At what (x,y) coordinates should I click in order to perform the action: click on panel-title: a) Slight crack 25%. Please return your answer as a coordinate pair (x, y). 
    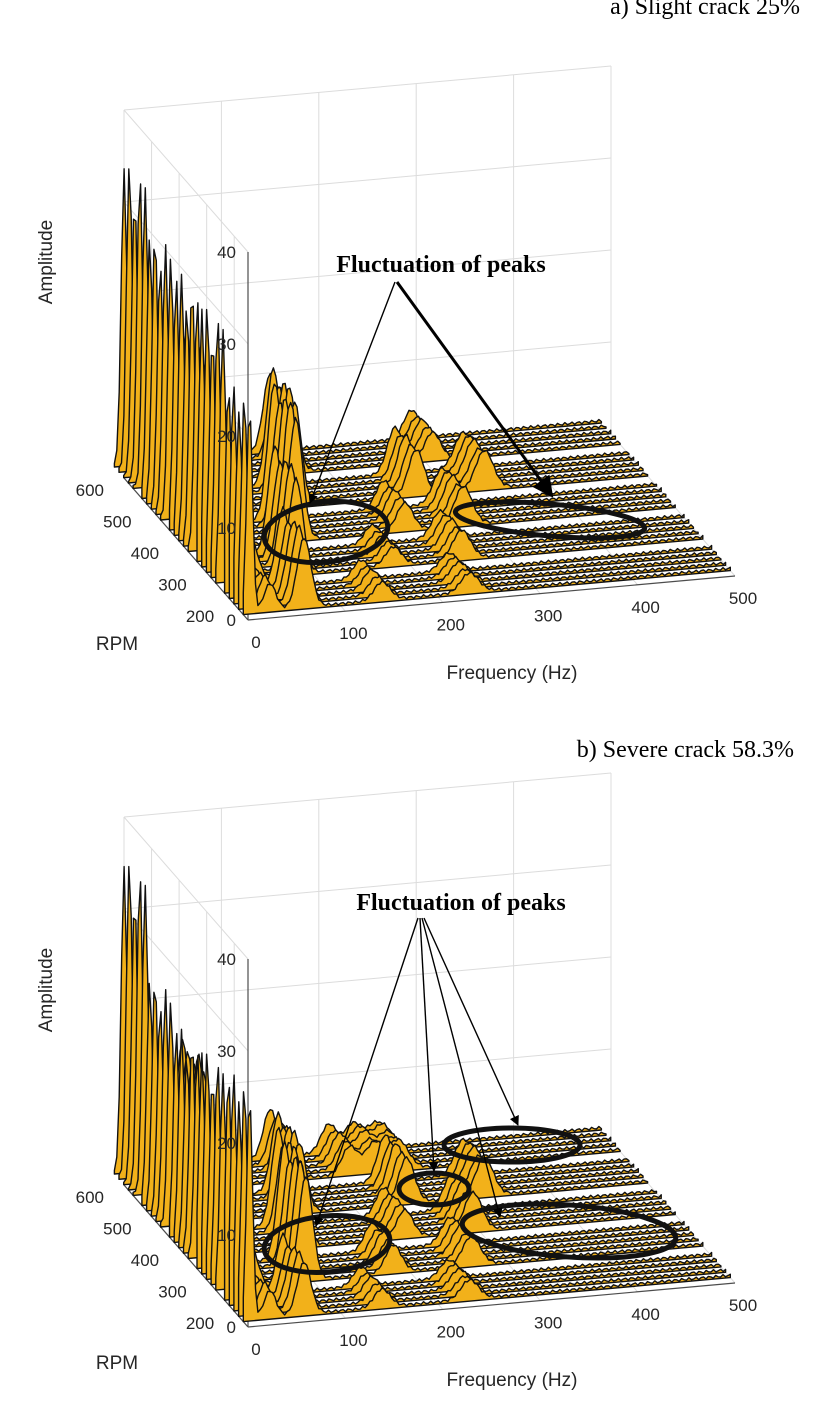
    Looking at the image, I should click on (705, 10).